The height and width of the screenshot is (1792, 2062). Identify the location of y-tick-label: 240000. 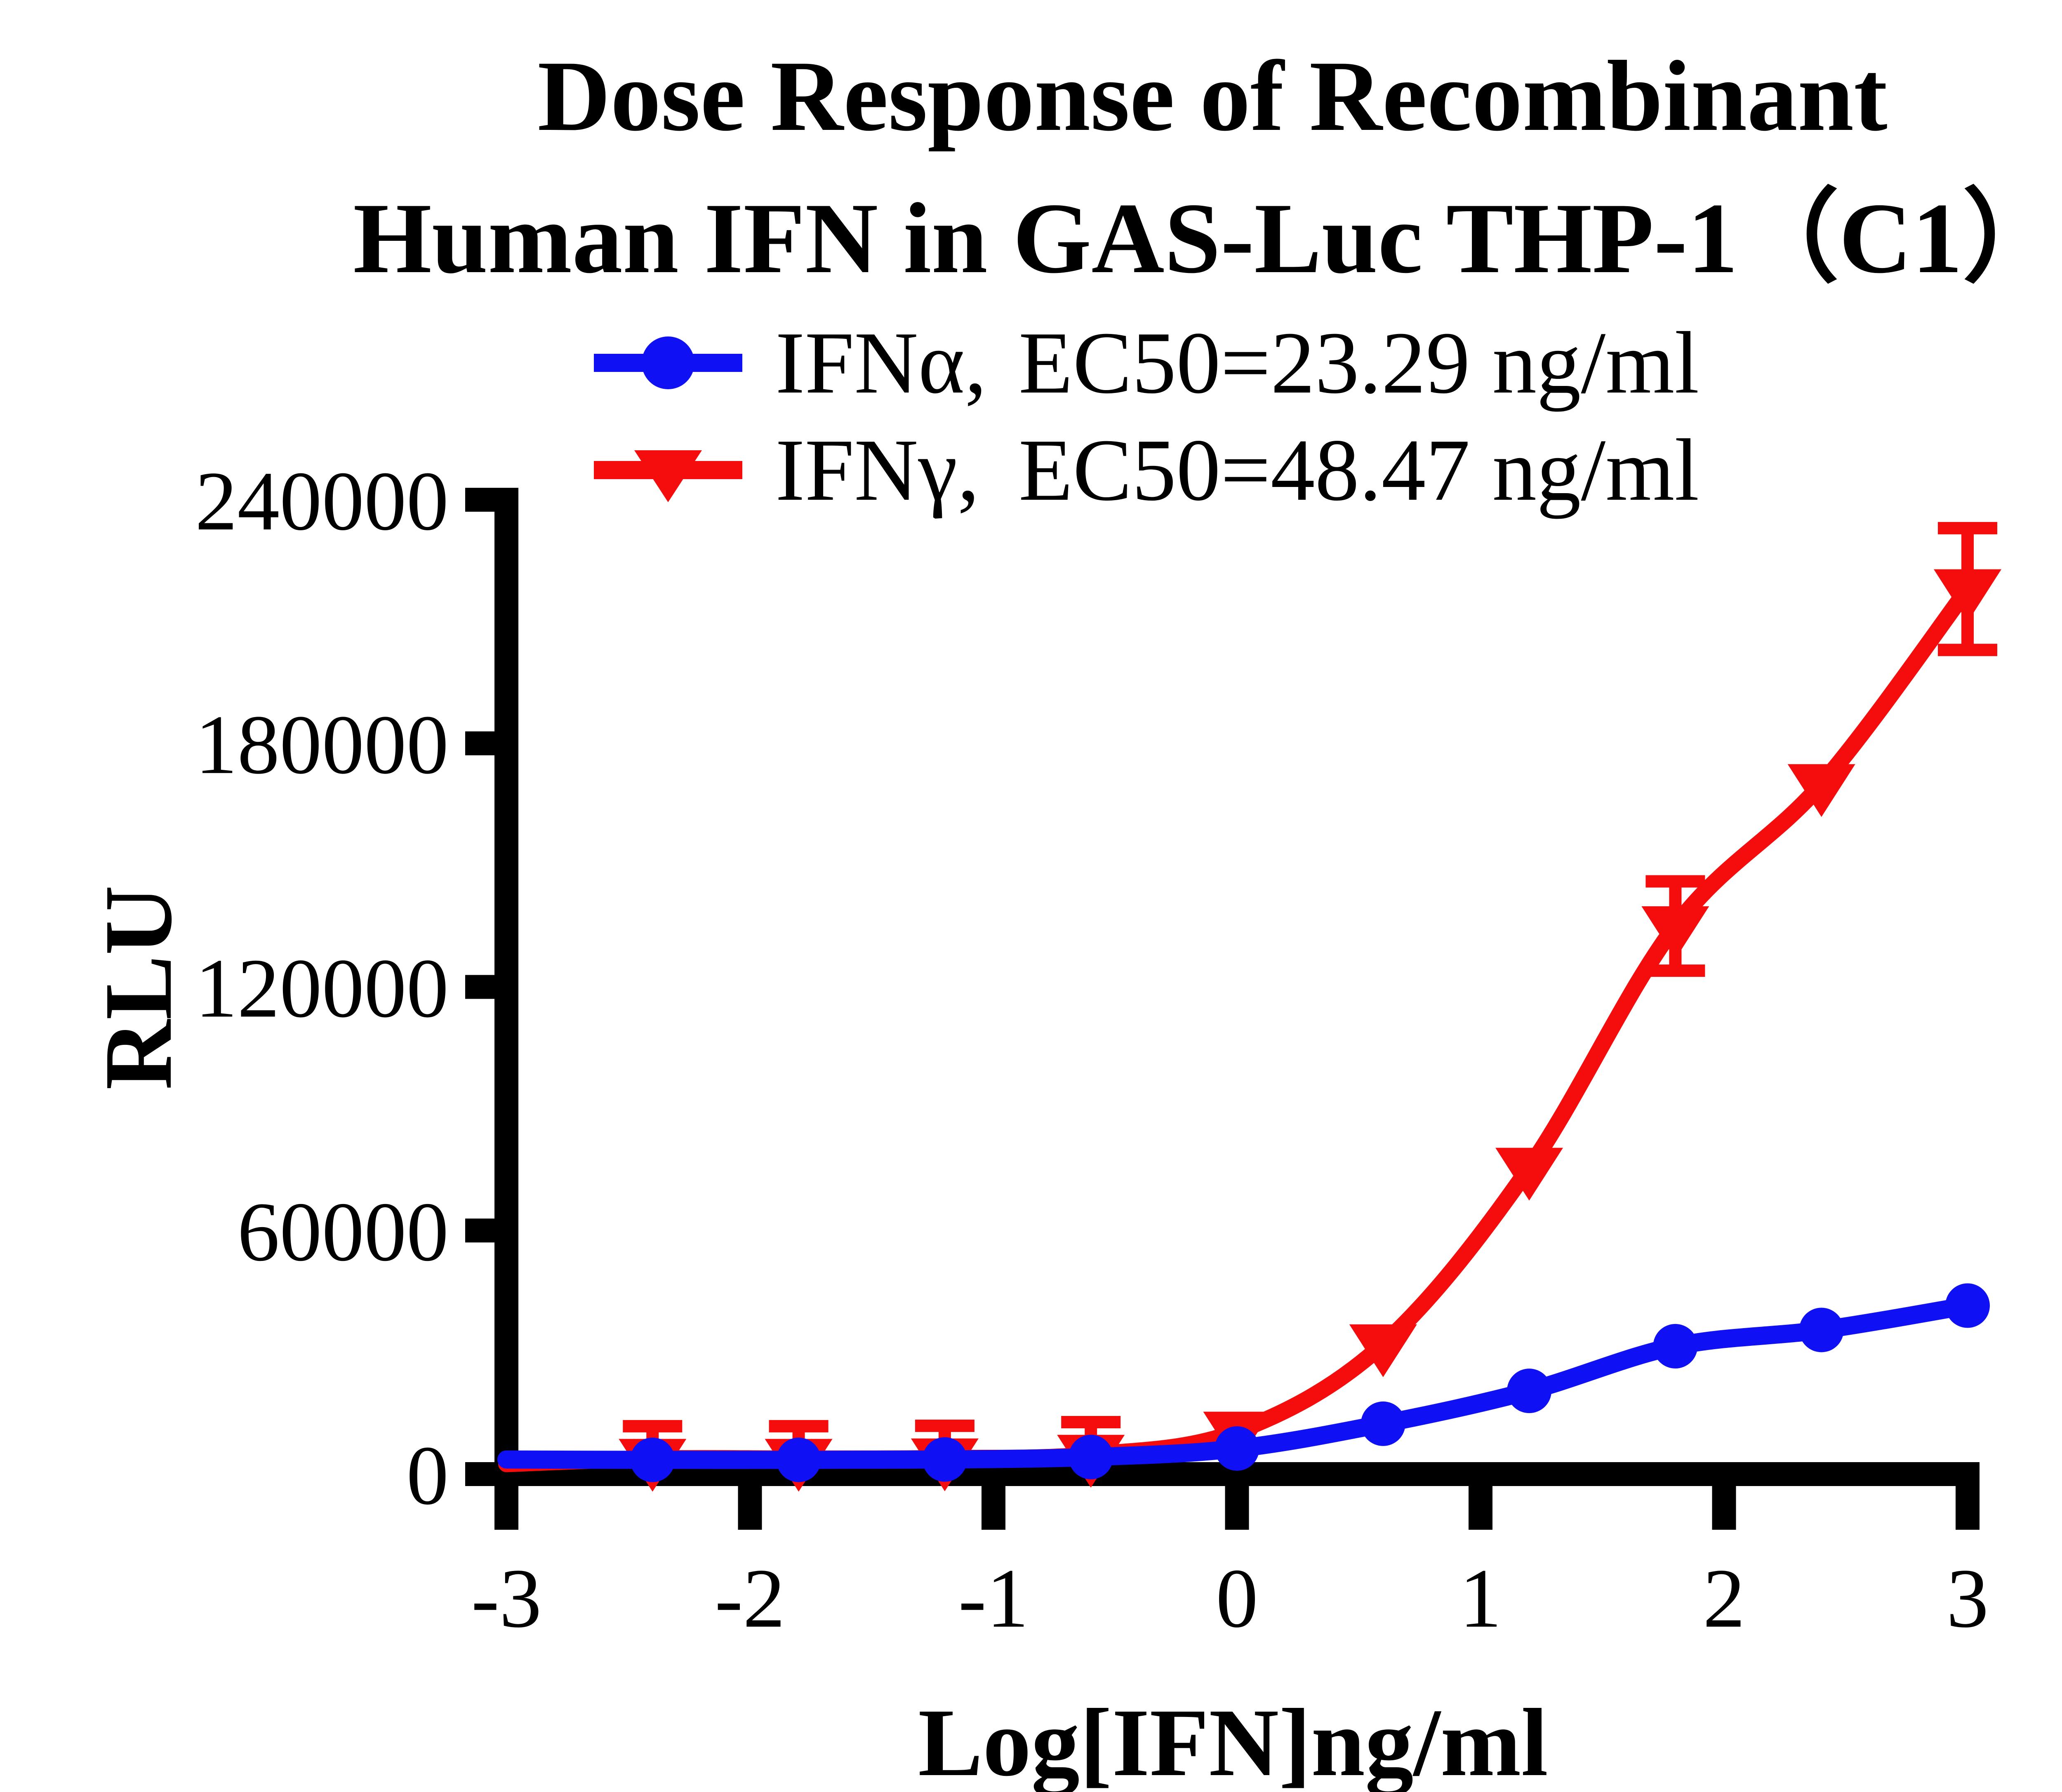
(322, 501).